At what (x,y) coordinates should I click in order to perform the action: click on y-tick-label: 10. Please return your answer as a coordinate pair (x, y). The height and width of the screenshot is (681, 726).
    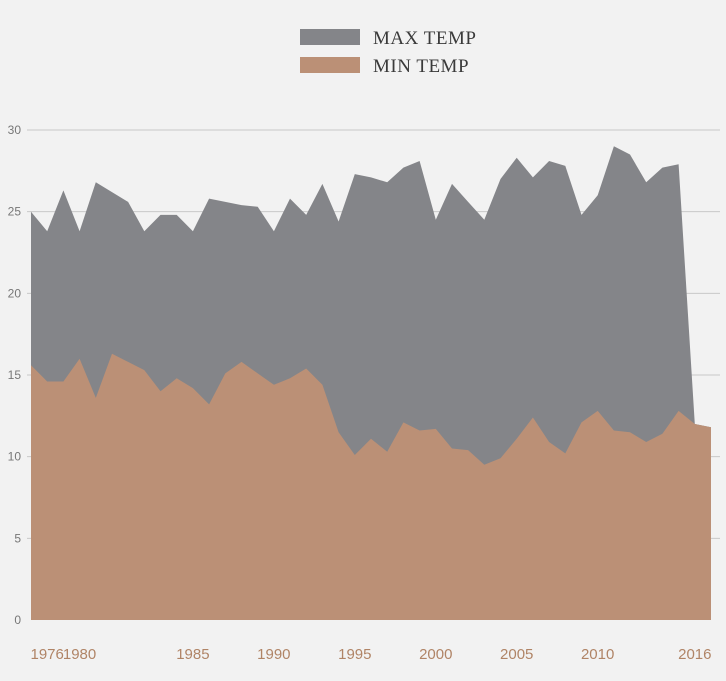
    Looking at the image, I should click on (15, 457).